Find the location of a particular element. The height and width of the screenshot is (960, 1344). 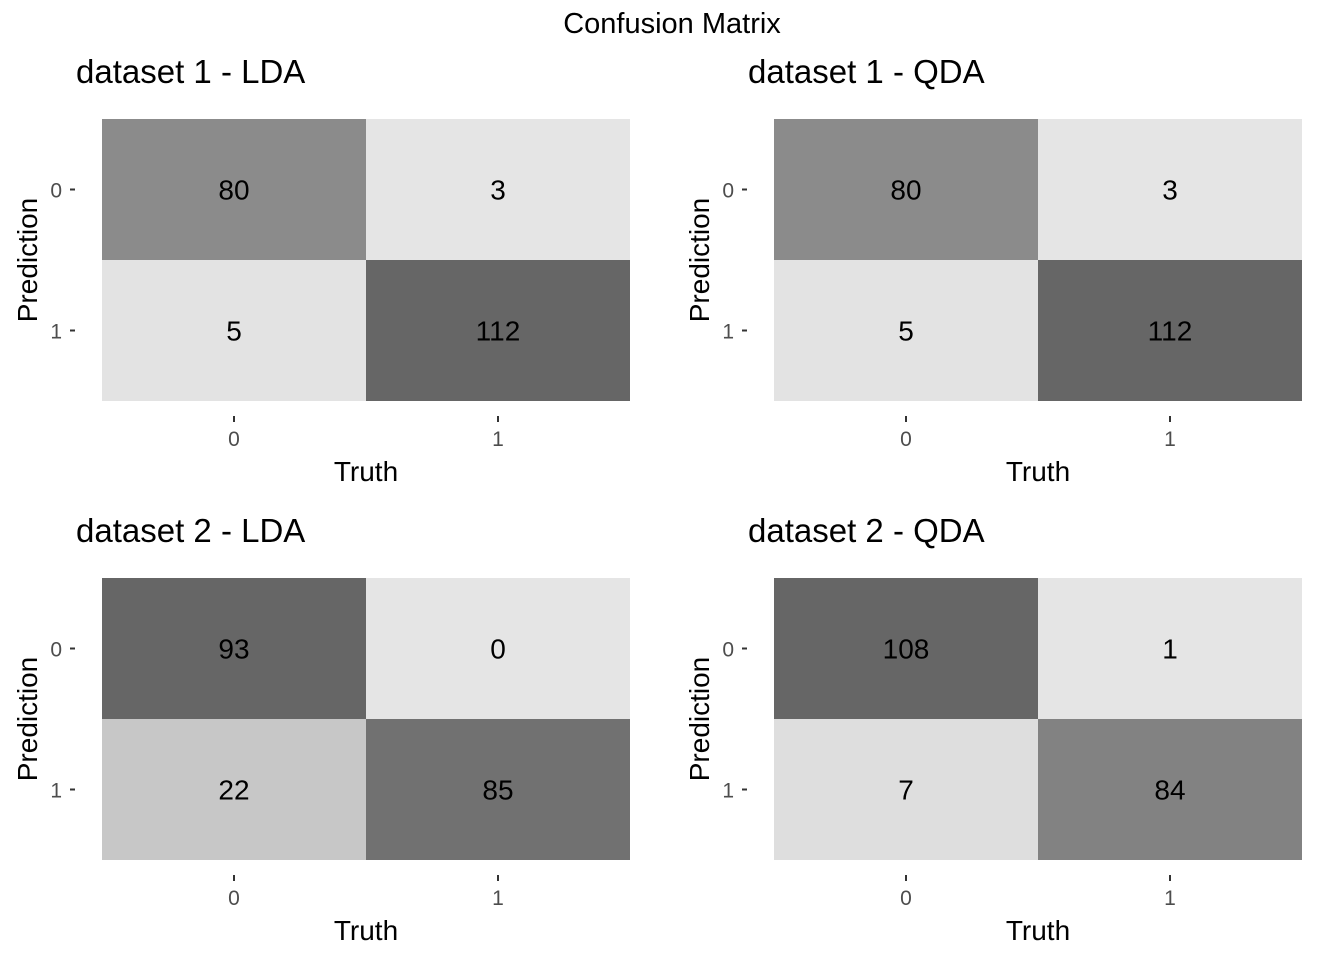

cell-value-label: 0 is located at coordinates (498, 649).